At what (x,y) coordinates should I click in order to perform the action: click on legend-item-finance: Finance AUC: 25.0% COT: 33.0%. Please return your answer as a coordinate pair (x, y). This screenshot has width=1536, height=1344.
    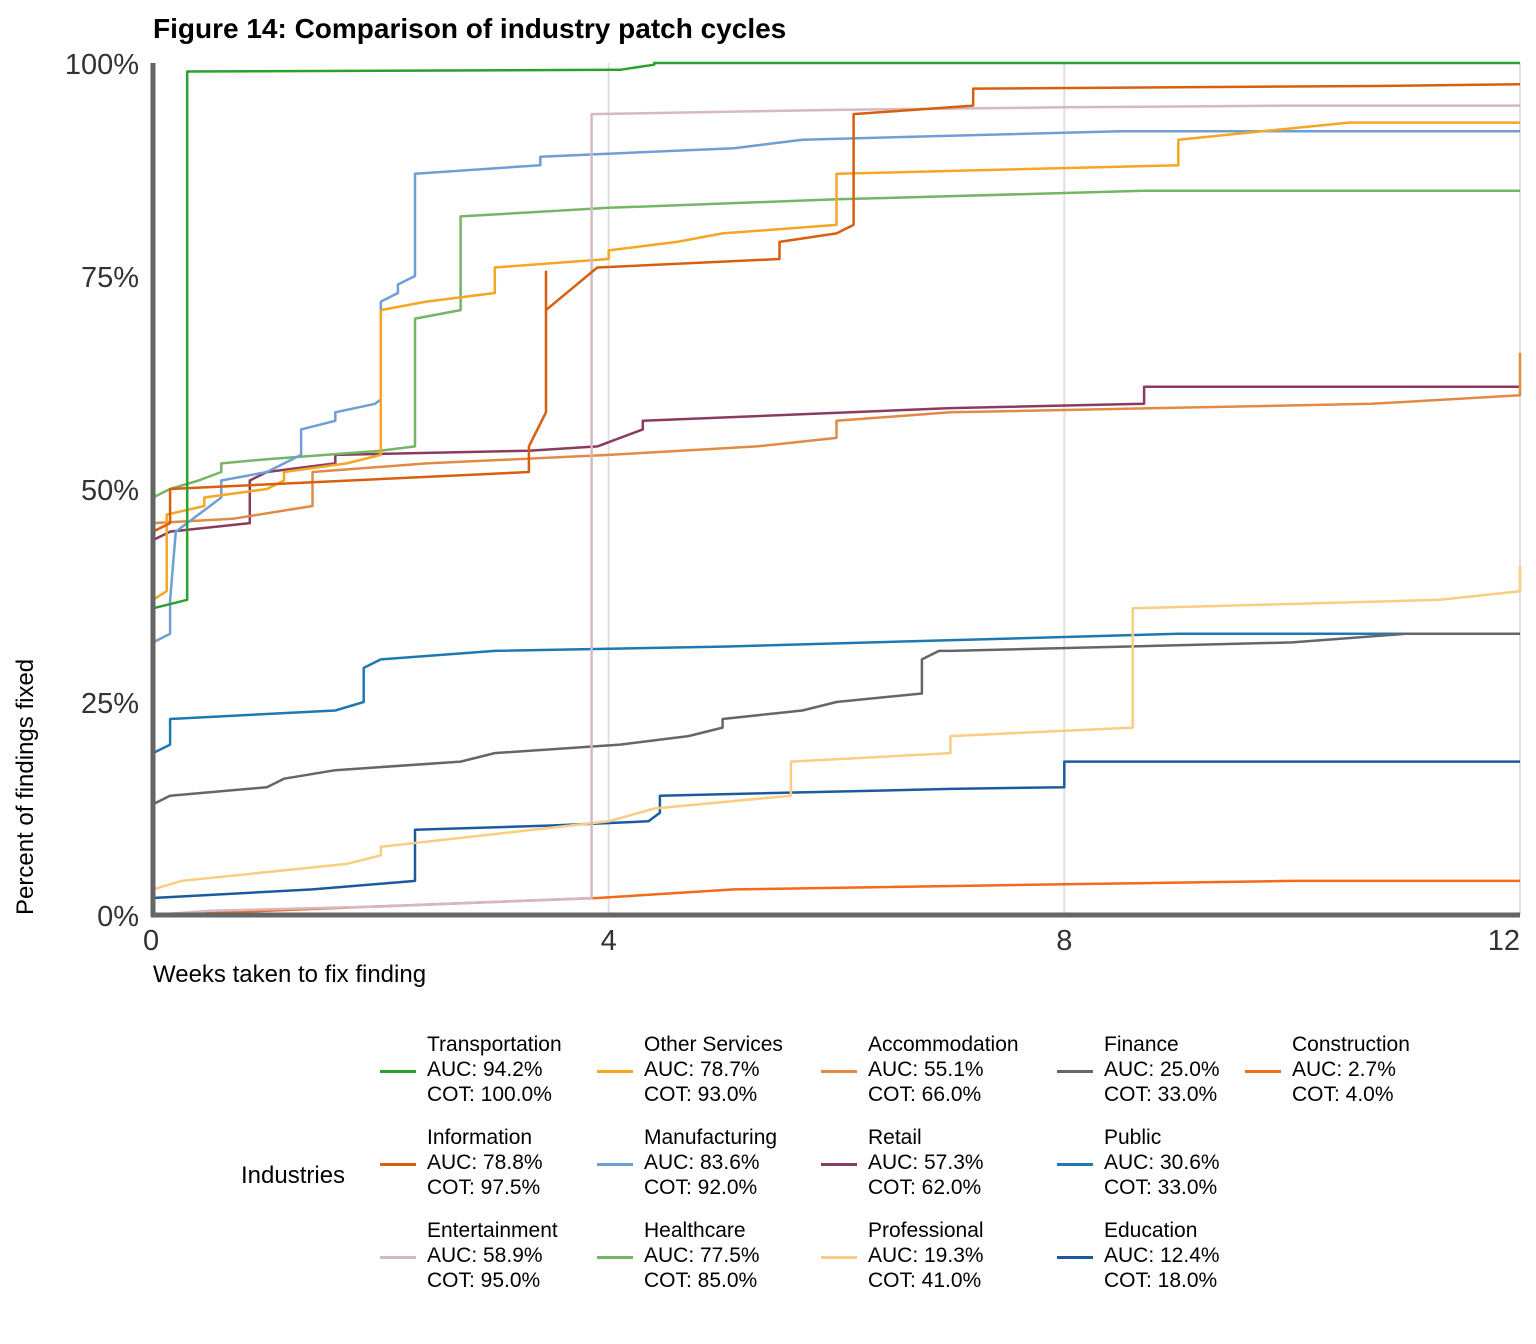
    Looking at the image, I should click on (1172, 1075).